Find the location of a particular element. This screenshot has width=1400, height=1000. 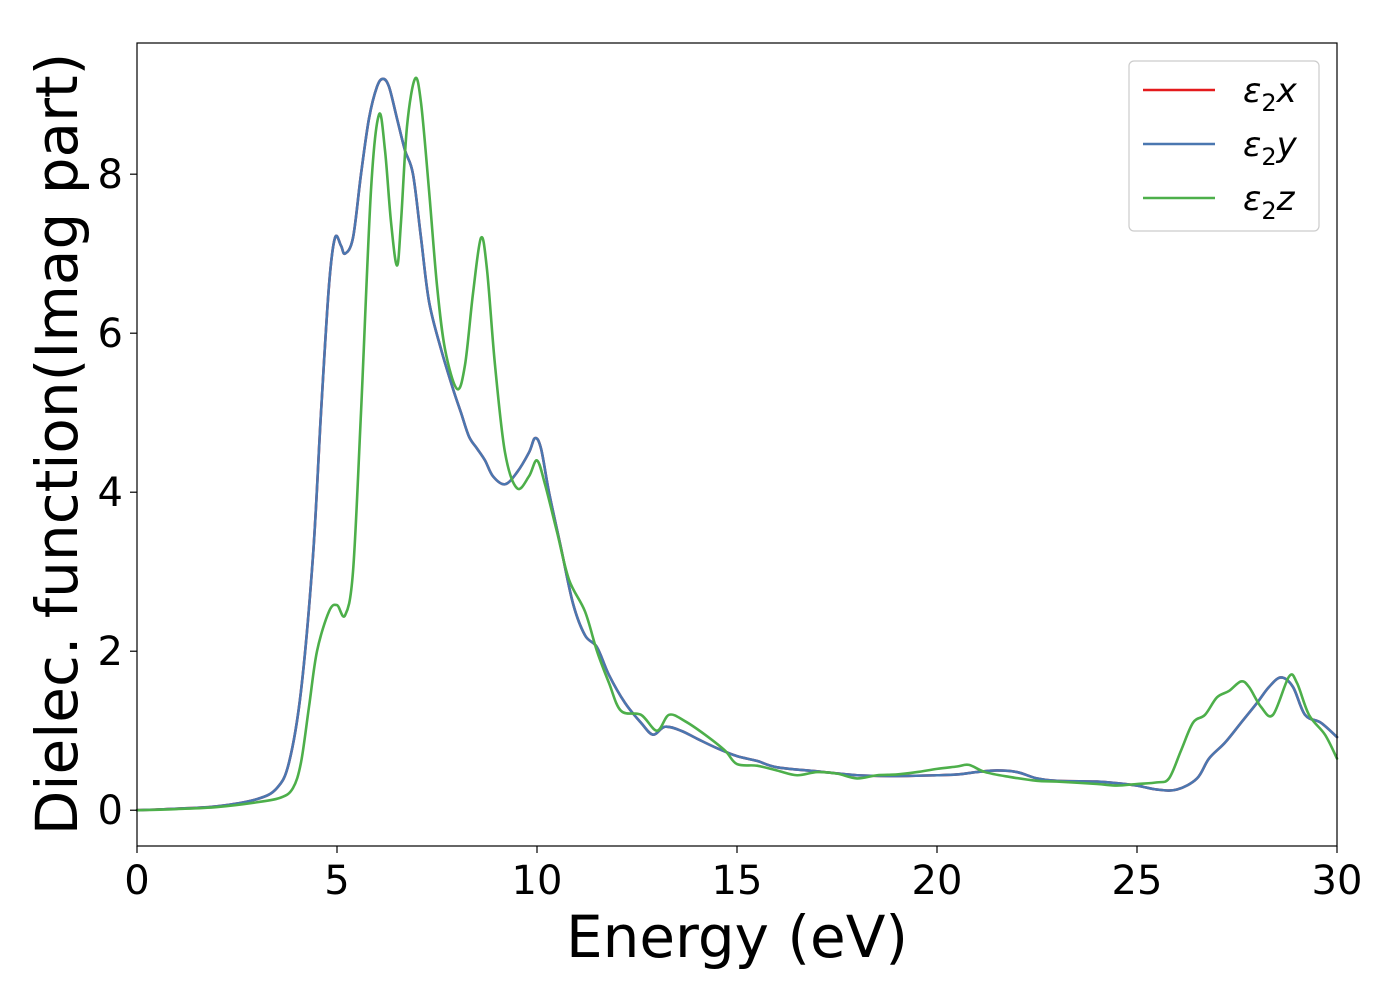

y-axis: 0 2 4 6 8 is located at coordinates (117, 493).